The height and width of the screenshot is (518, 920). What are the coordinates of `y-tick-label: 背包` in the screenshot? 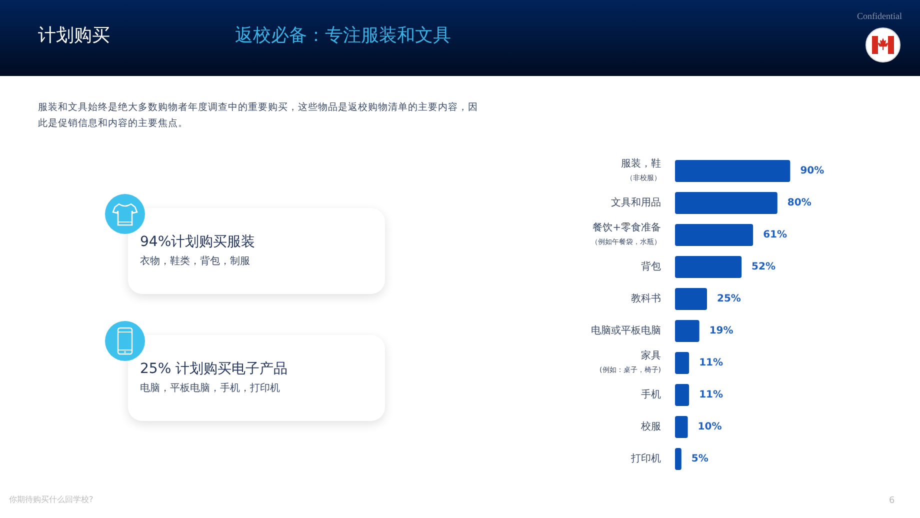 It's located at (651, 266).